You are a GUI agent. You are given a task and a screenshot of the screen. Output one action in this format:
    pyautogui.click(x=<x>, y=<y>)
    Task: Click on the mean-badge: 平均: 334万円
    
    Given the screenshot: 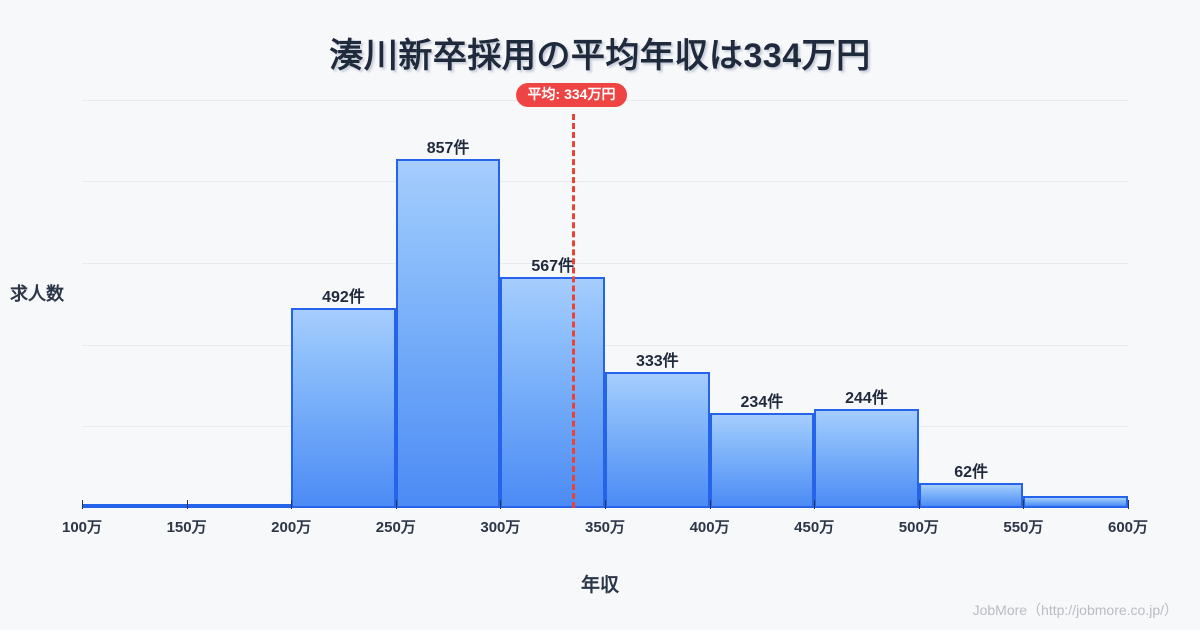 What is the action you would take?
    pyautogui.click(x=571, y=95)
    